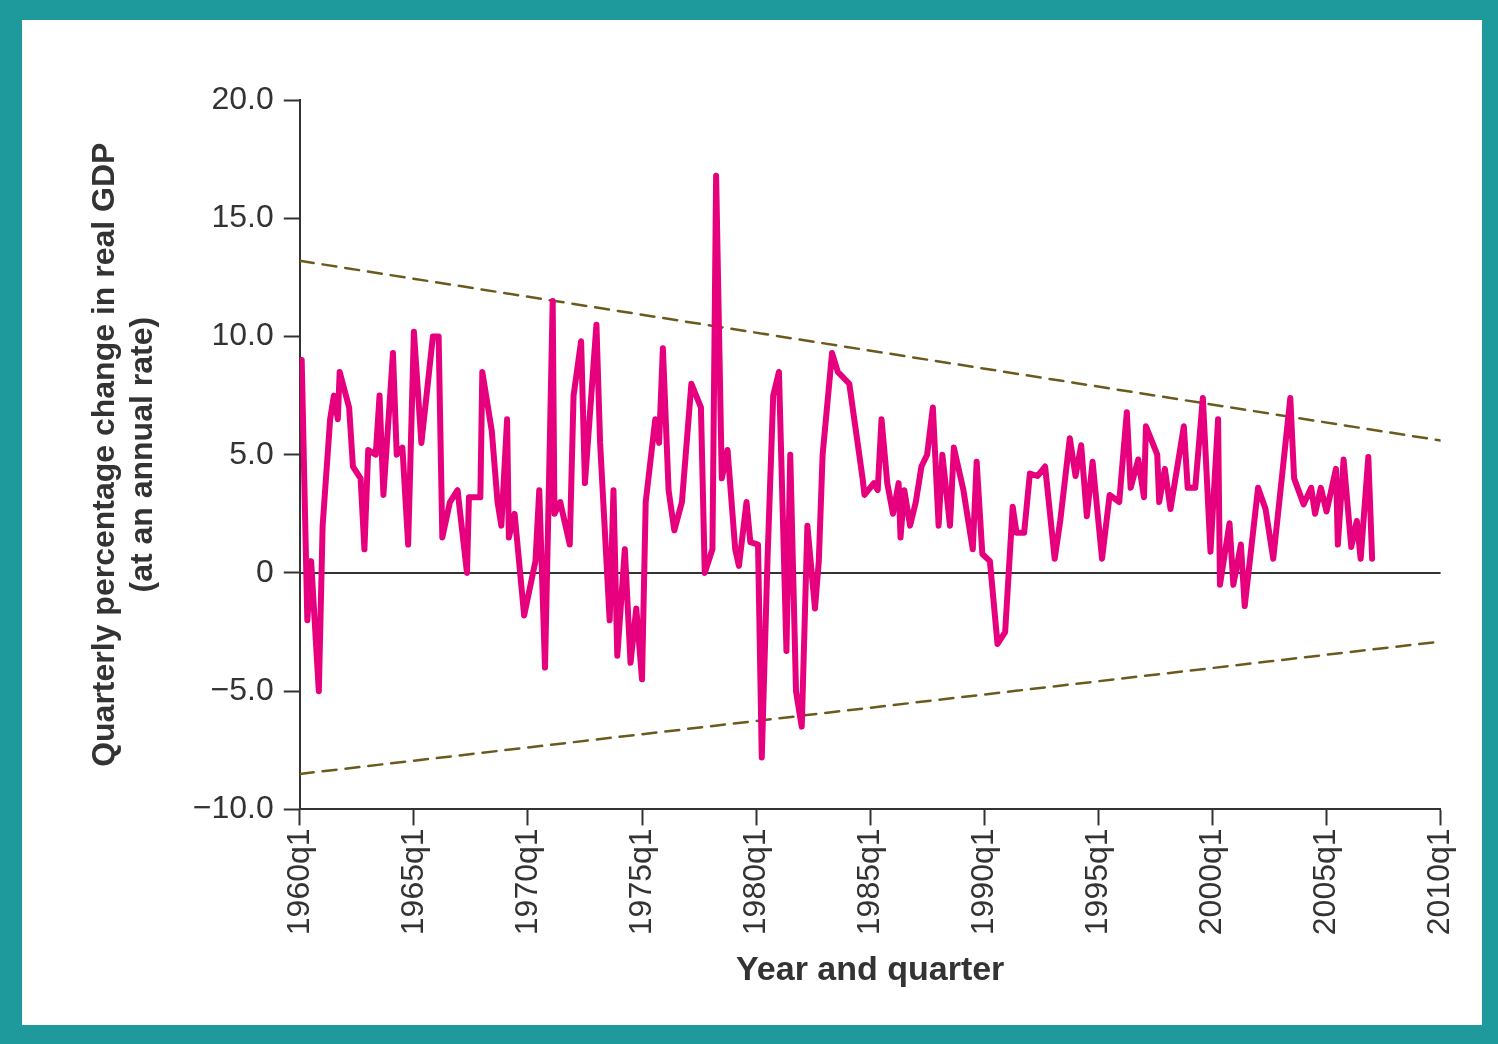 The width and height of the screenshot is (1498, 1044). Describe the element at coordinates (870, 967) in the screenshot. I see `x-axis-title: Year and quarter` at that location.